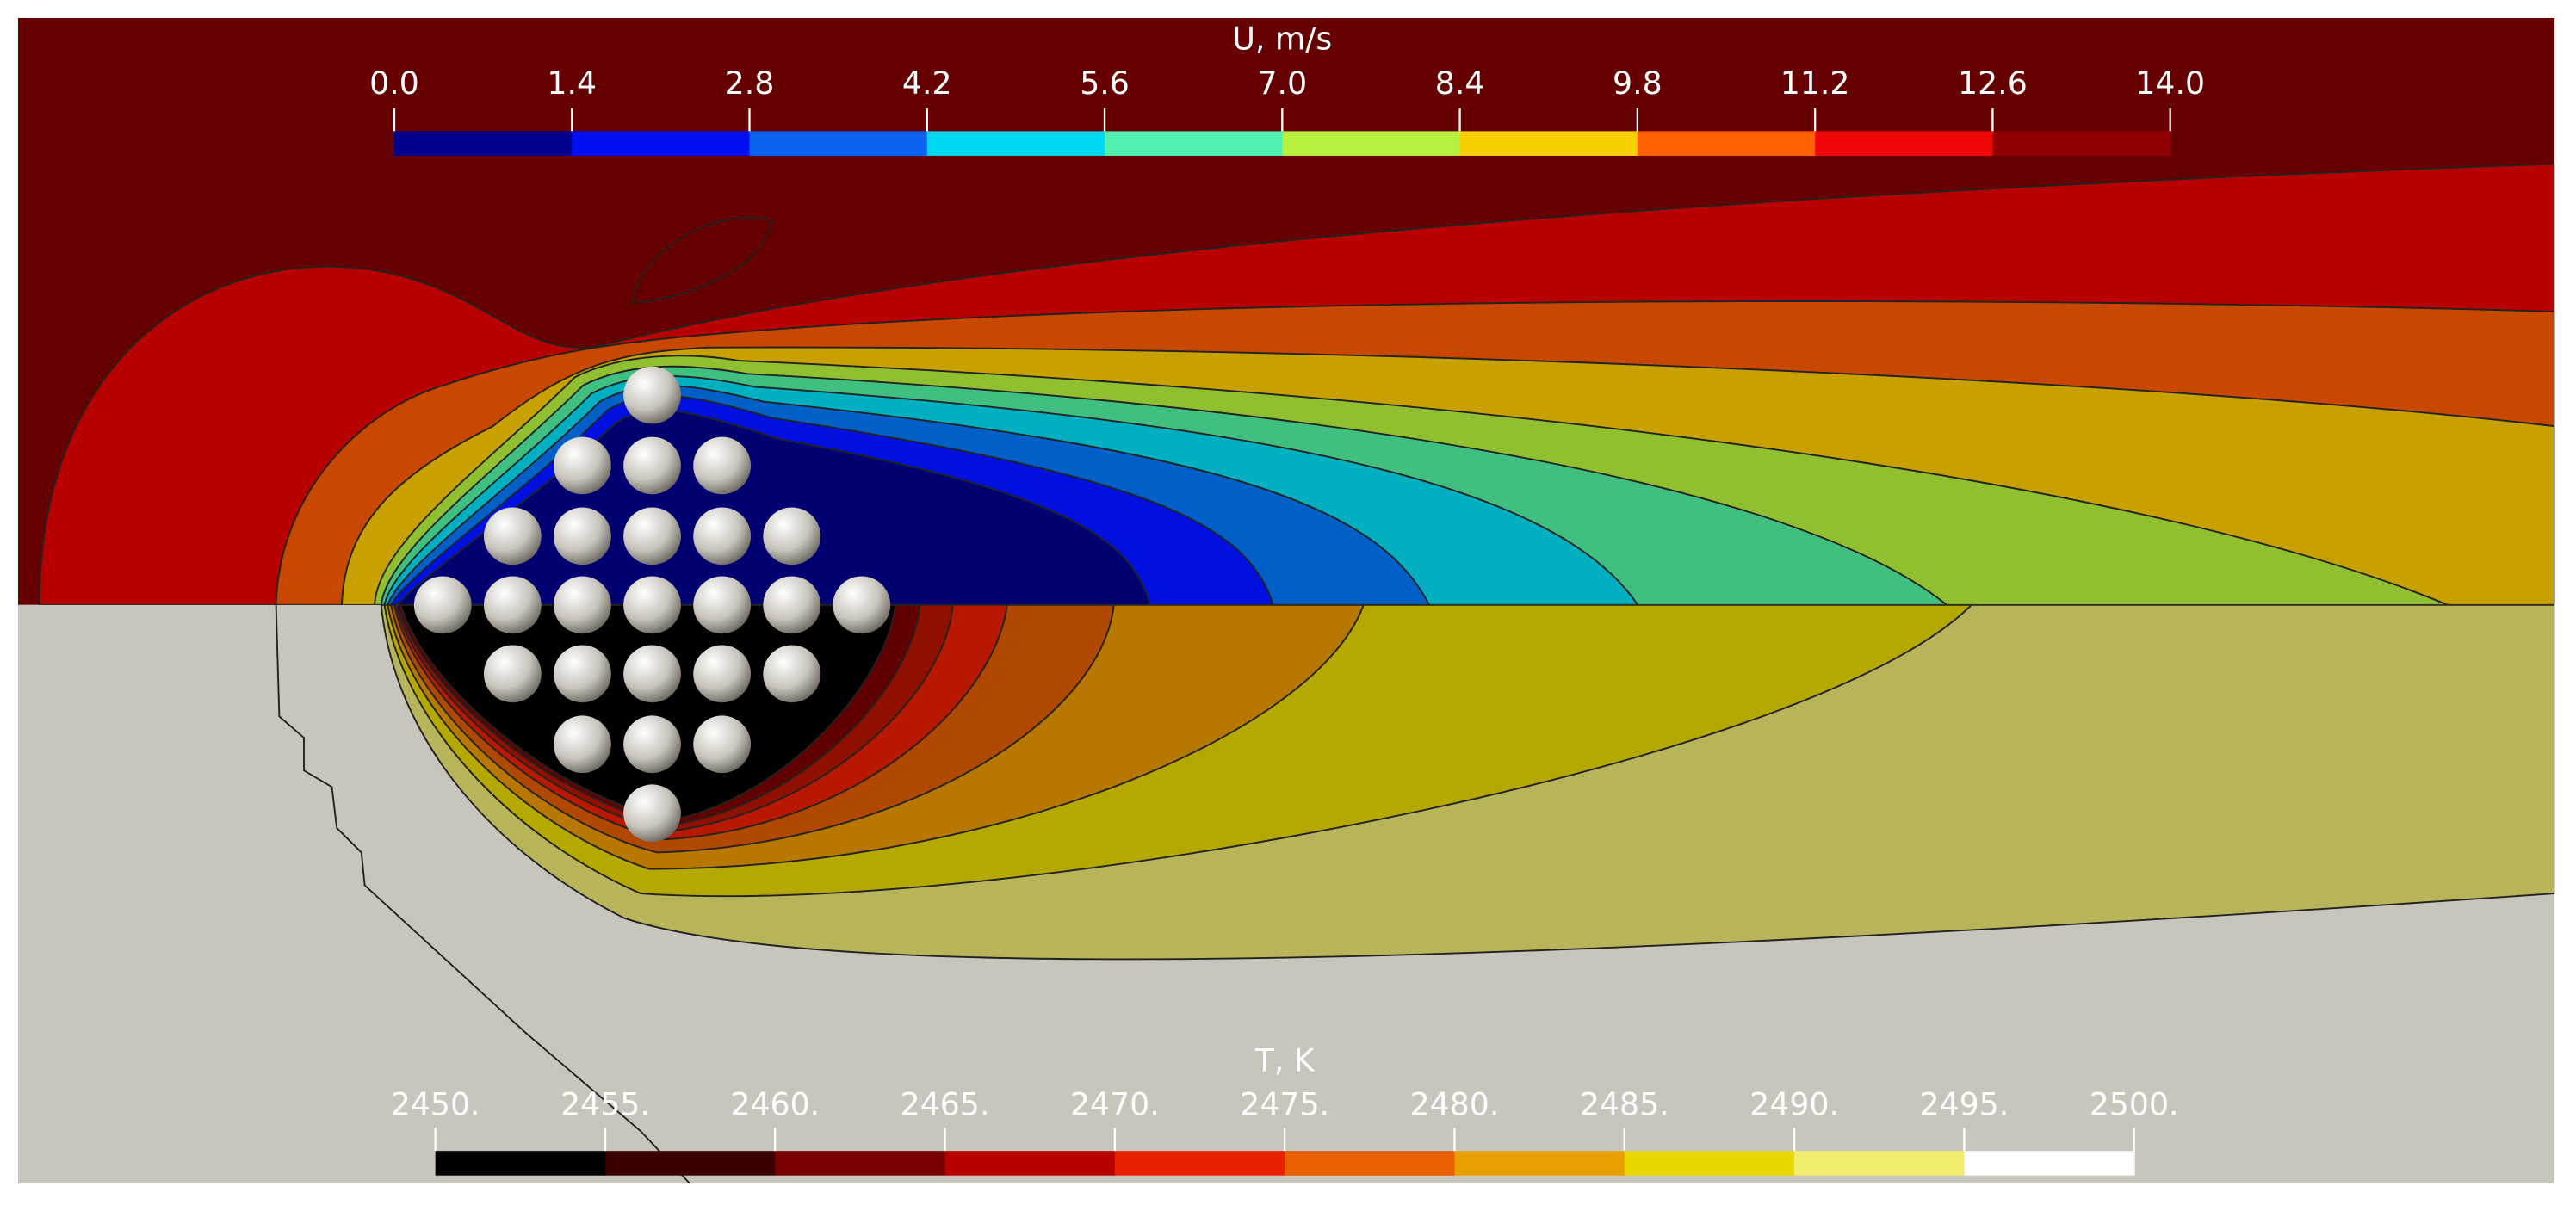 This screenshot has height=1205, width=2576. What do you see at coordinates (945, 1104) in the screenshot?
I see `tick-label: 2465.` at bounding box center [945, 1104].